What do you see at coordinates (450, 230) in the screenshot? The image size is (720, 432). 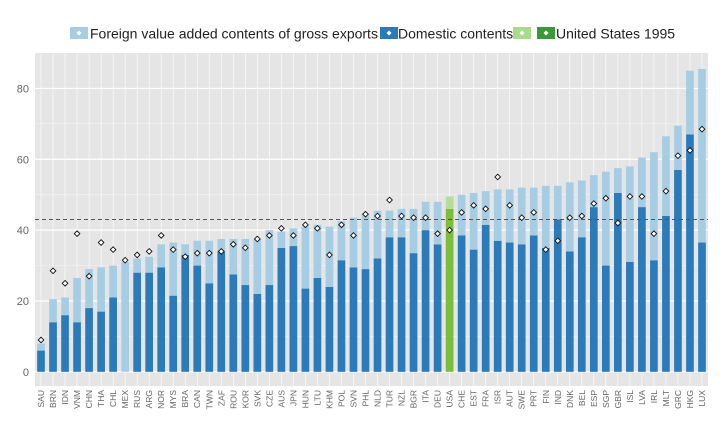 I see `marker-usa` at bounding box center [450, 230].